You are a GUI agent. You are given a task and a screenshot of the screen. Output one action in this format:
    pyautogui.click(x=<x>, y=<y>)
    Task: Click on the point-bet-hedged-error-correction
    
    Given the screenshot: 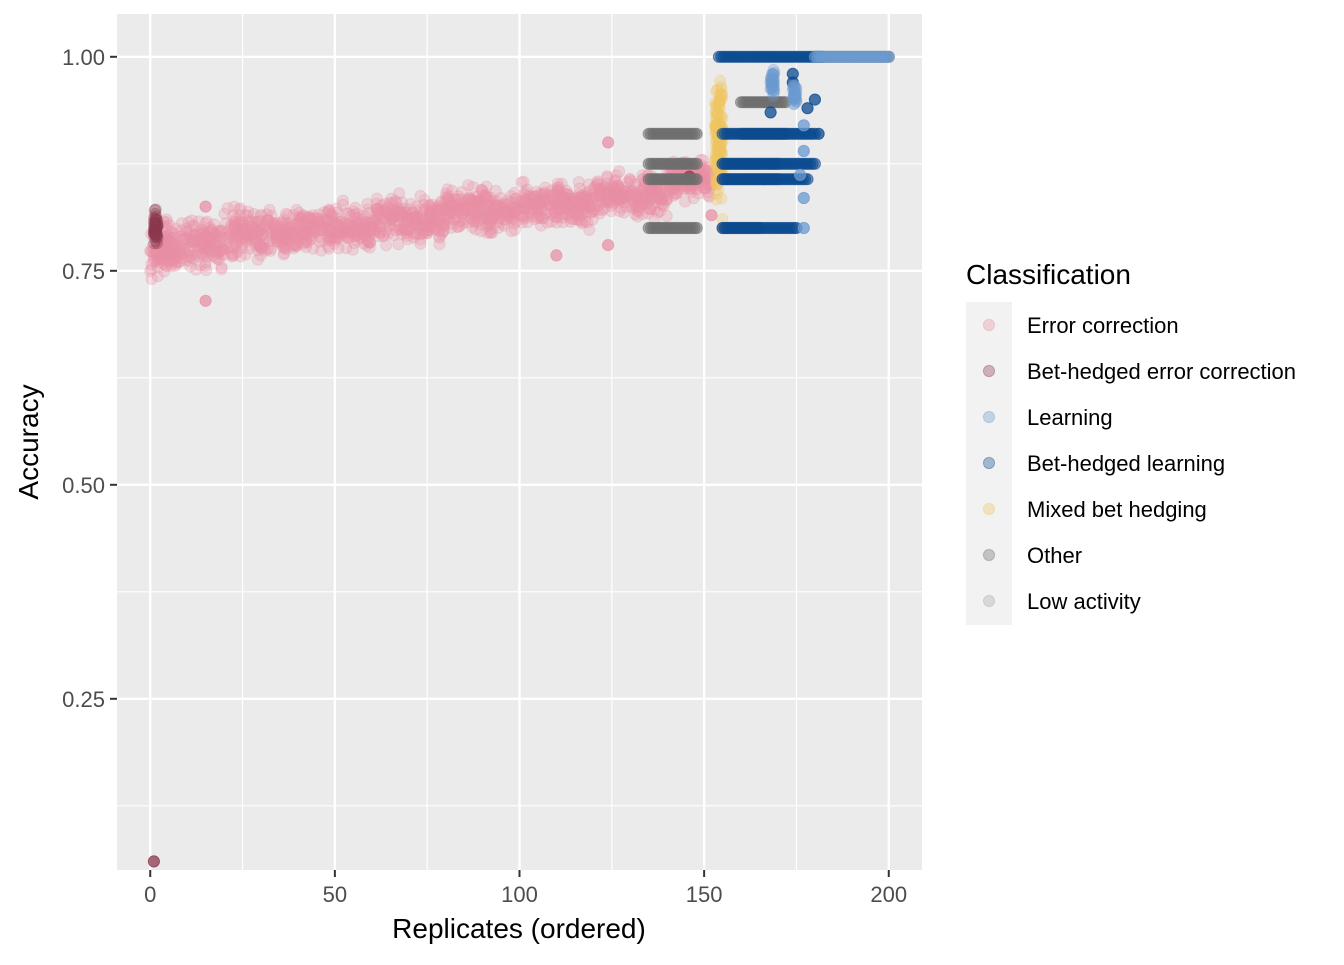 What is the action you would take?
    pyautogui.click(x=154, y=210)
    